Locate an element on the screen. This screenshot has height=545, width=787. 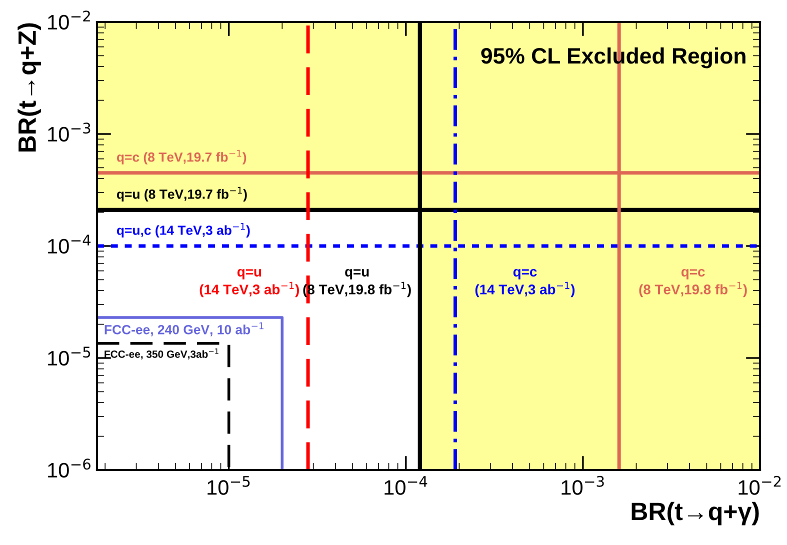
x-tick-label: 10$^{−5}$ is located at coordinates (229, 485).